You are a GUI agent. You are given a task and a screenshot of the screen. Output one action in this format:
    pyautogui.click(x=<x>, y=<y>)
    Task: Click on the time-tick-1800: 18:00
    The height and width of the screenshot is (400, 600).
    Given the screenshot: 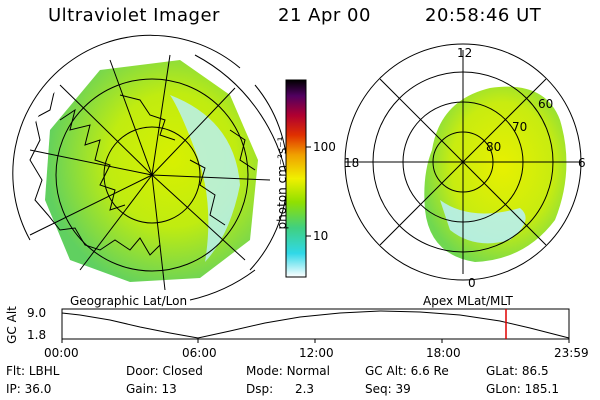 What is the action you would take?
    pyautogui.click(x=443, y=353)
    